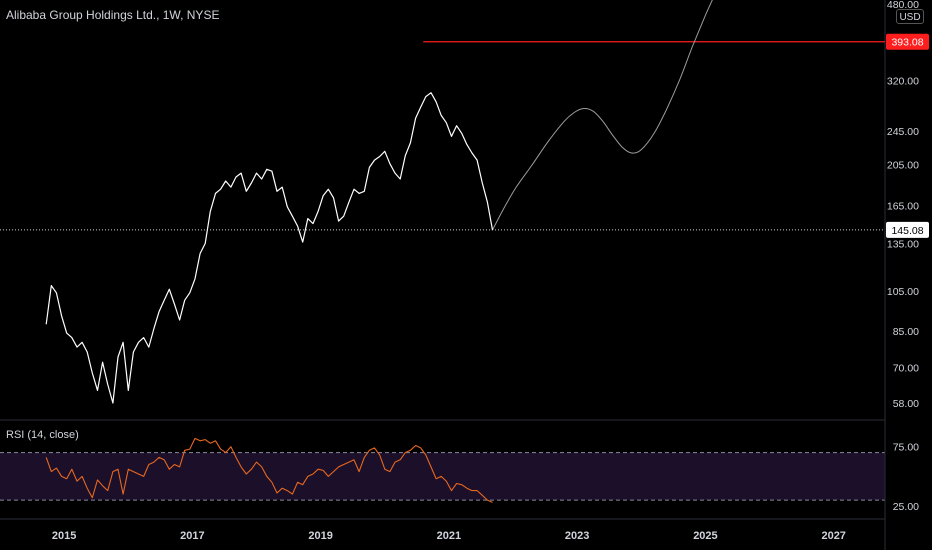 The height and width of the screenshot is (550, 932). I want to click on target-price-tag-bg, so click(907, 41).